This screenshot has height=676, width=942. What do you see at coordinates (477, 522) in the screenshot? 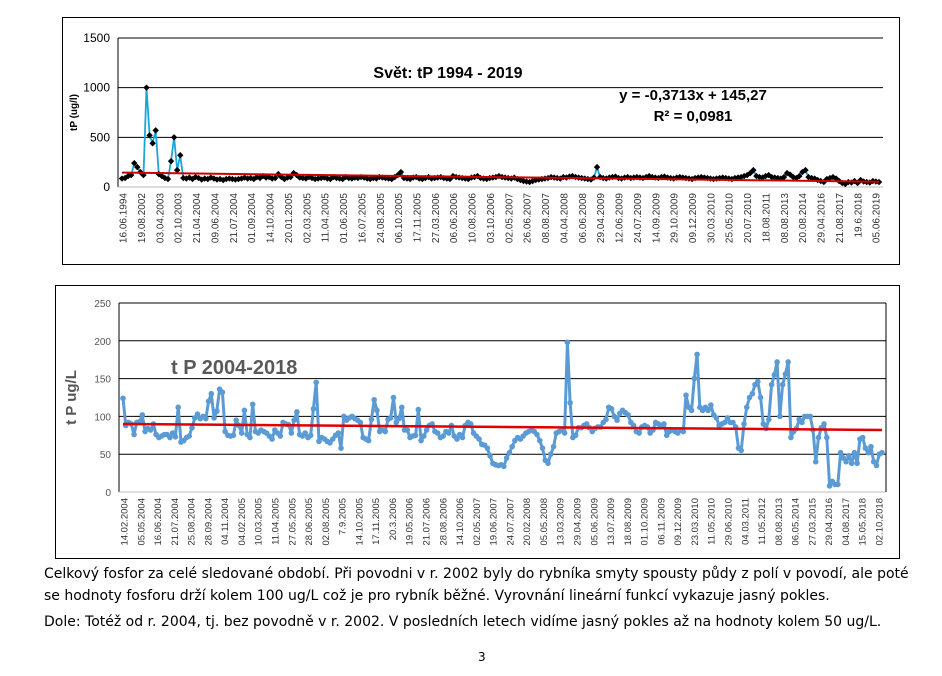
I see `x-tick-label: 02.05.2007` at bounding box center [477, 522].